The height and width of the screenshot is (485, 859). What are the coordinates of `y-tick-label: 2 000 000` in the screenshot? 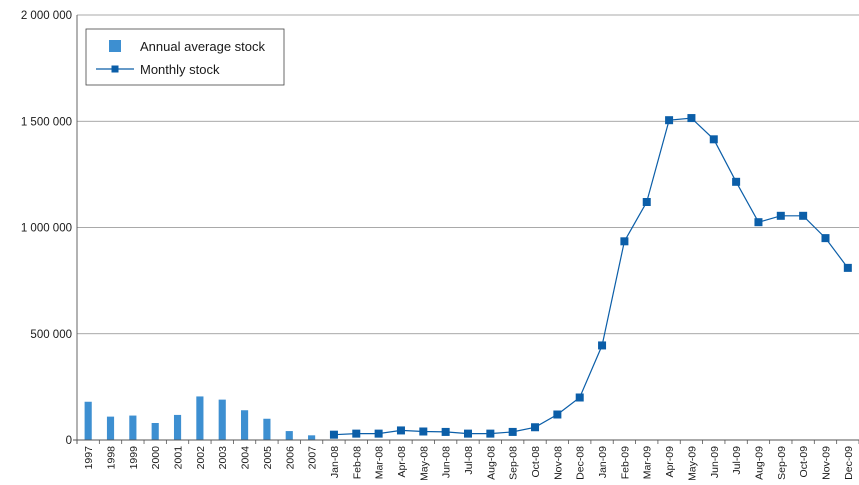 It's located at (46, 16).